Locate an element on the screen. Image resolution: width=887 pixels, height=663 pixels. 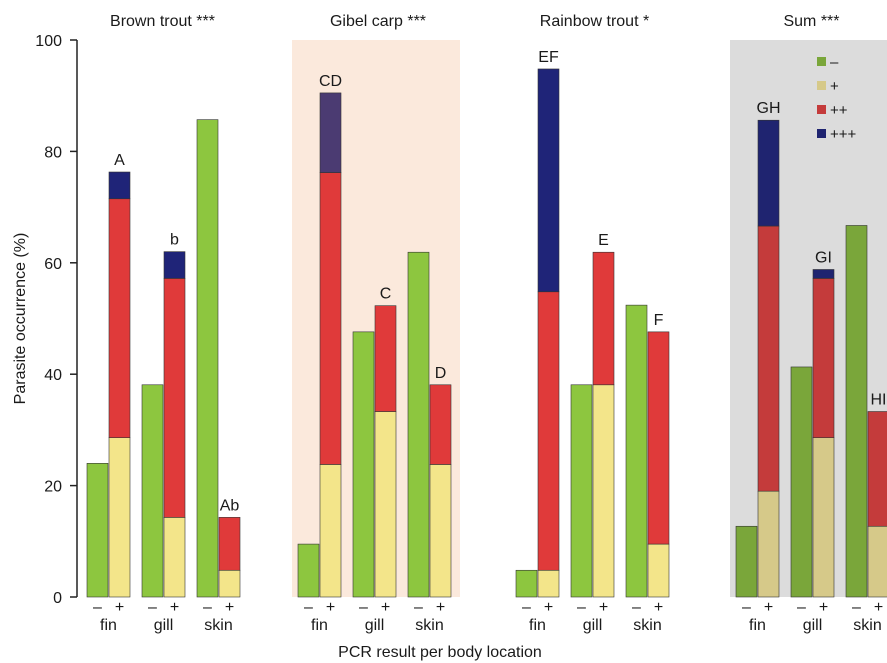
legend-swatch-plus2 is located at coordinates (821, 109).